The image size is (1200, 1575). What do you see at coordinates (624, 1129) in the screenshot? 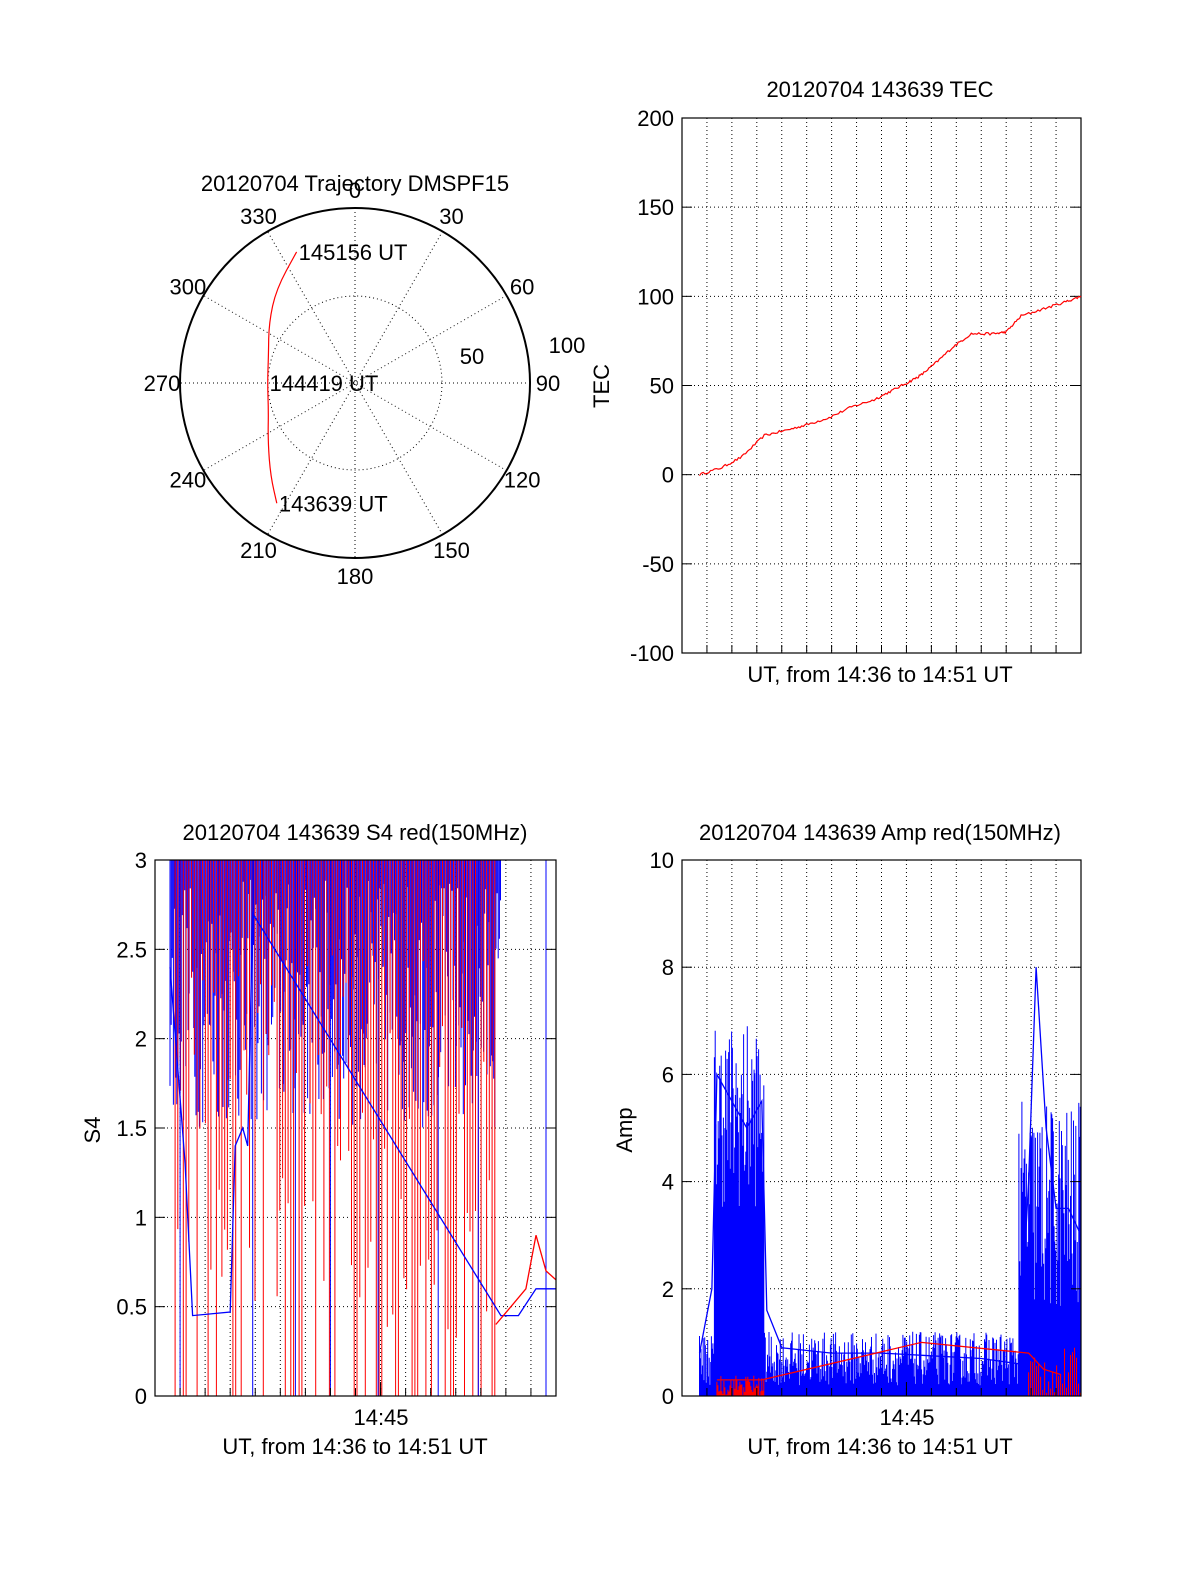
I see `amp-ylabel: Amp` at bounding box center [624, 1129].